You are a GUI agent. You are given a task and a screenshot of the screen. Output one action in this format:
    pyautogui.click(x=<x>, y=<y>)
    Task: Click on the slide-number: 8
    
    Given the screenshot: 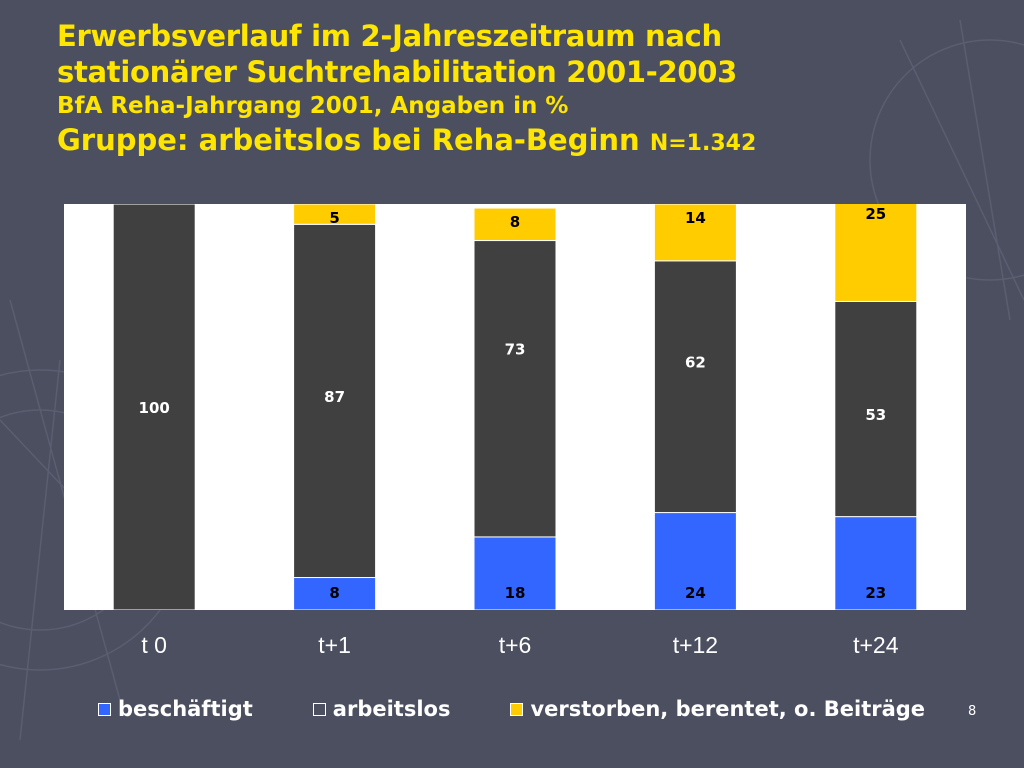 What is the action you would take?
    pyautogui.click(x=972, y=711)
    